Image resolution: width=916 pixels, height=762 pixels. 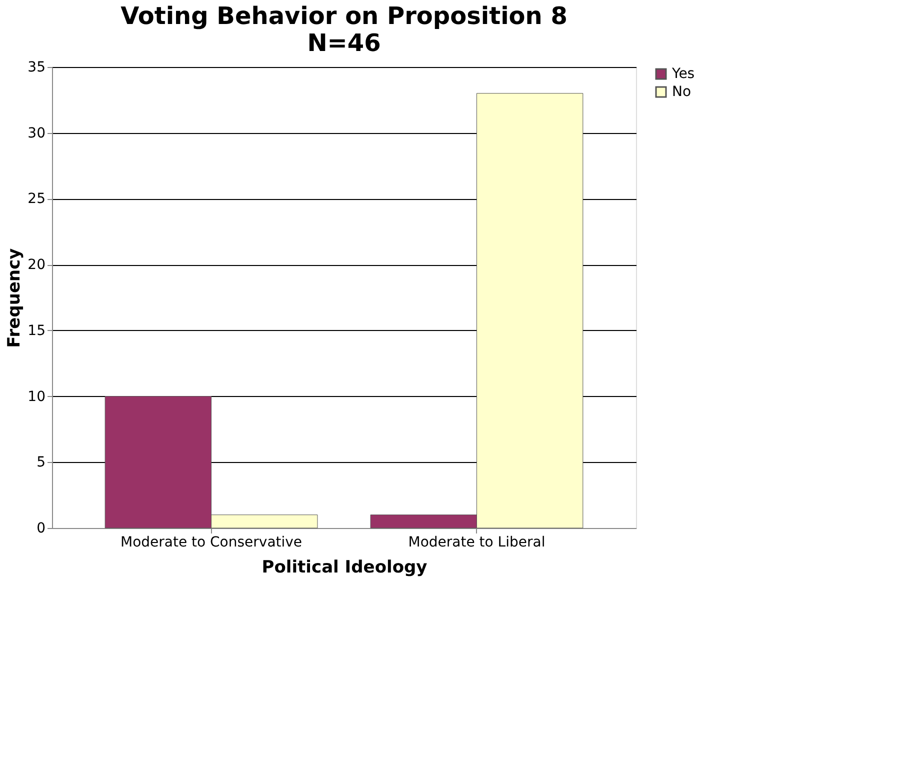 I want to click on y-tick-label: 25, so click(x=37, y=199).